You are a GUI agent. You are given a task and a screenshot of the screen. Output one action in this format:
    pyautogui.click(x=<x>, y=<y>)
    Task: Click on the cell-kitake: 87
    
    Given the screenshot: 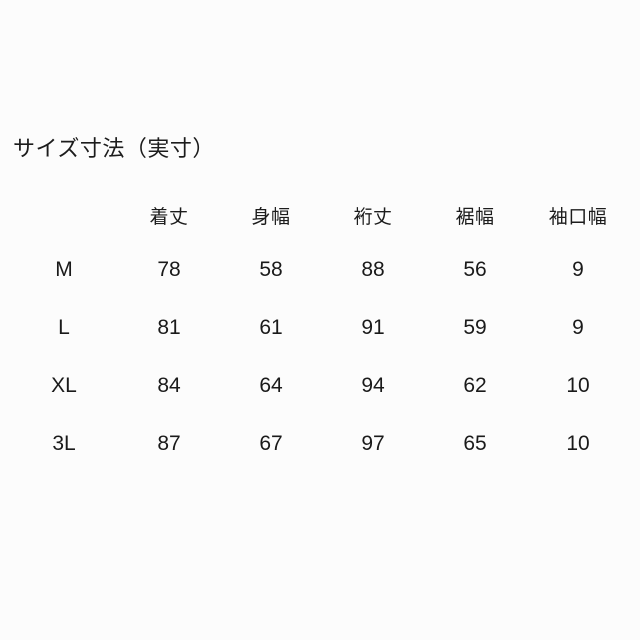 What is the action you would take?
    pyautogui.click(x=169, y=443)
    